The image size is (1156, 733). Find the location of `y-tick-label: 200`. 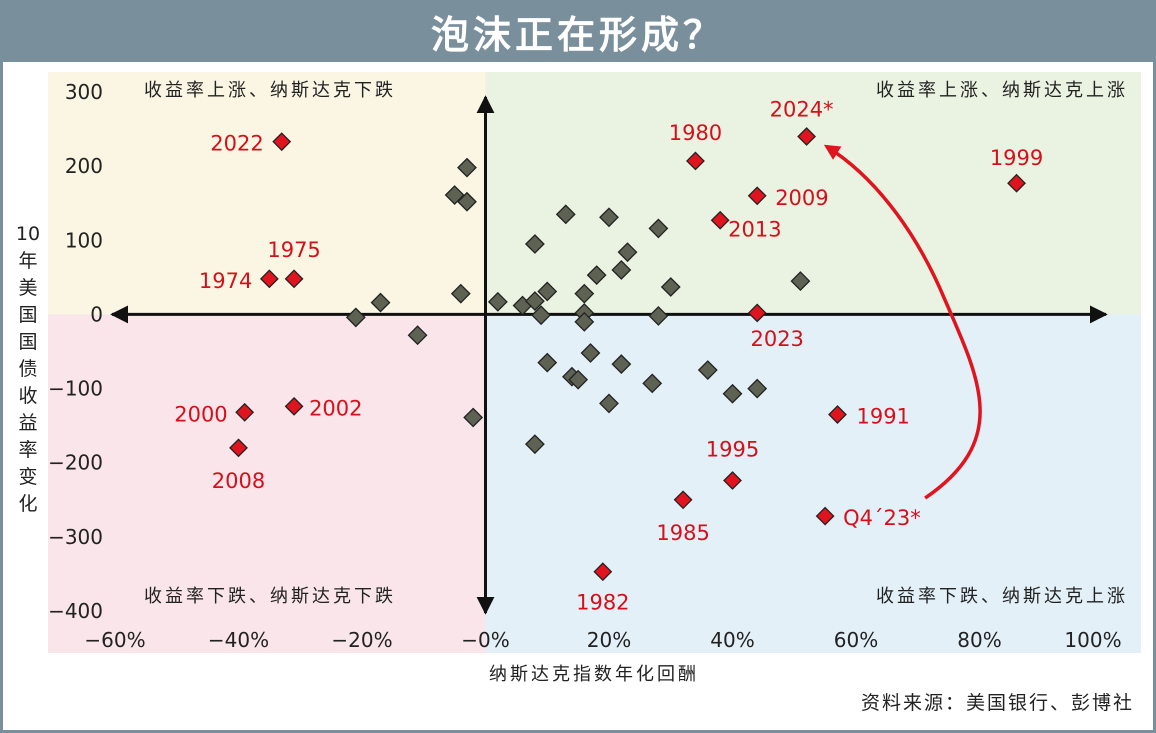

y-tick-label: 200 is located at coordinates (84, 166).